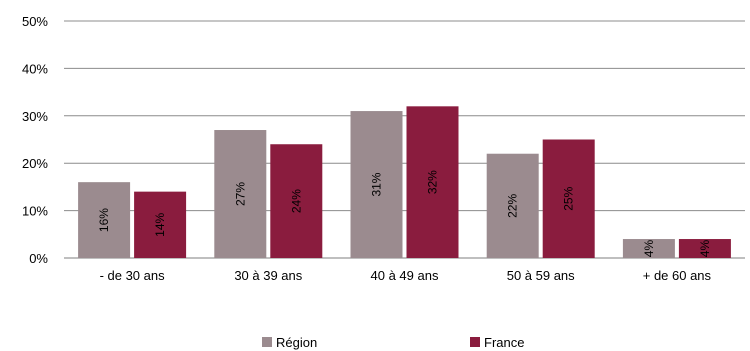 The height and width of the screenshot is (351, 750). I want to click on legend-label: France, so click(504, 342).